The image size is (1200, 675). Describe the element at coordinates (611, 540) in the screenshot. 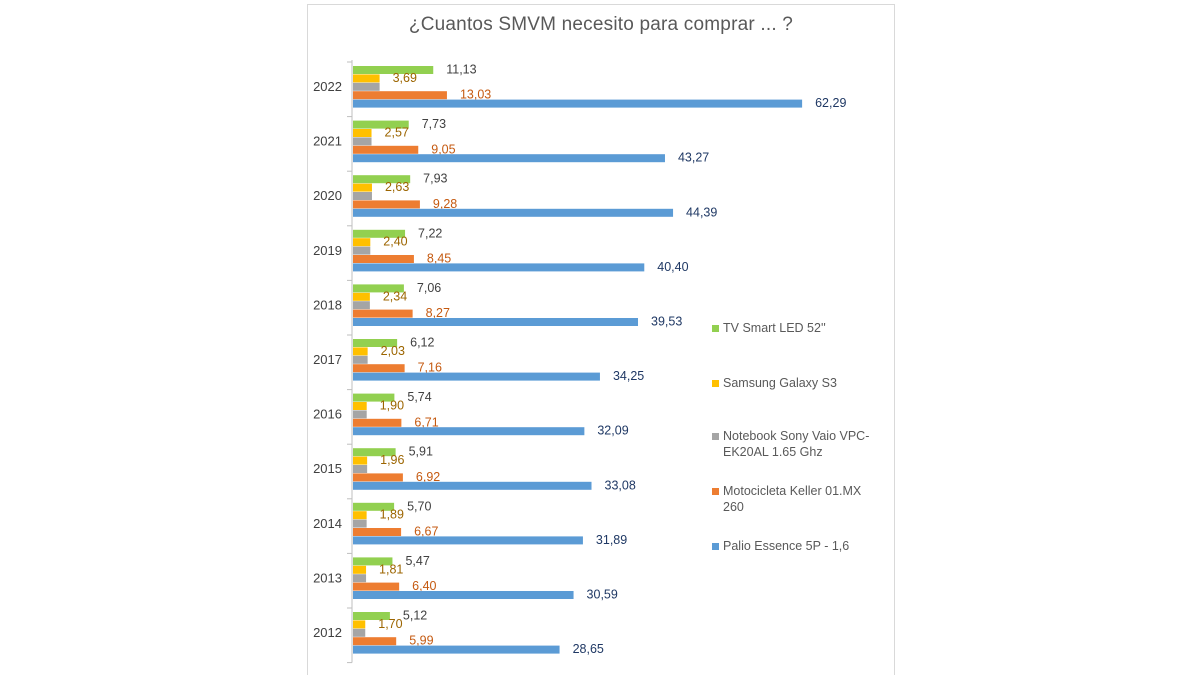

I see `data-label: 31,89` at that location.